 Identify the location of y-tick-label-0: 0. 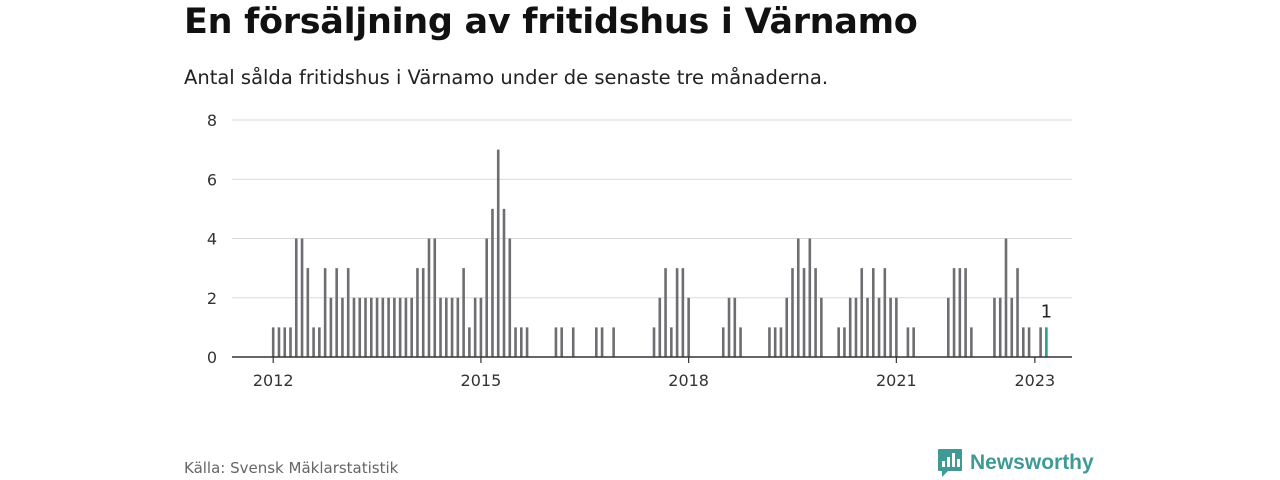
(212, 357).